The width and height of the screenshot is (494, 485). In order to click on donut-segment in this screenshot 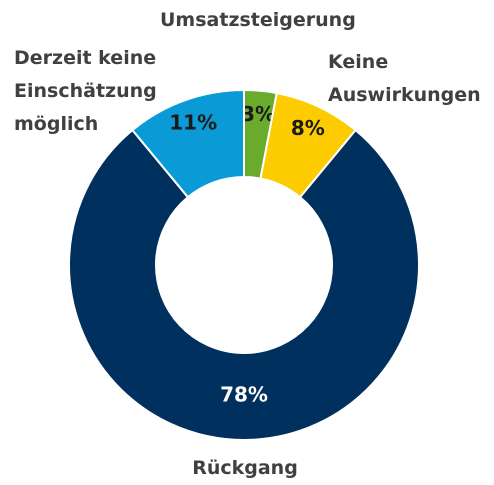, I will do `click(188, 143)`.